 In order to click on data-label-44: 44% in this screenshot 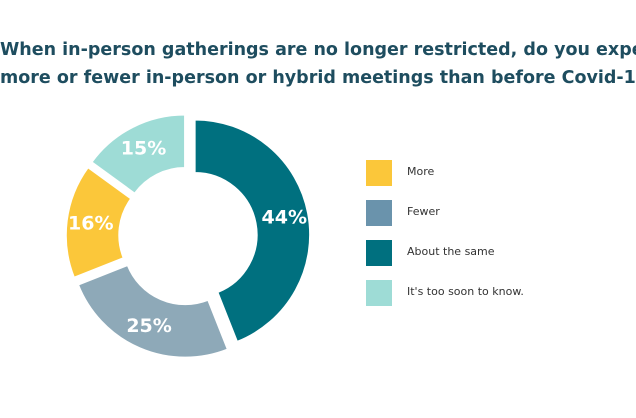, I will do `click(284, 218)`.